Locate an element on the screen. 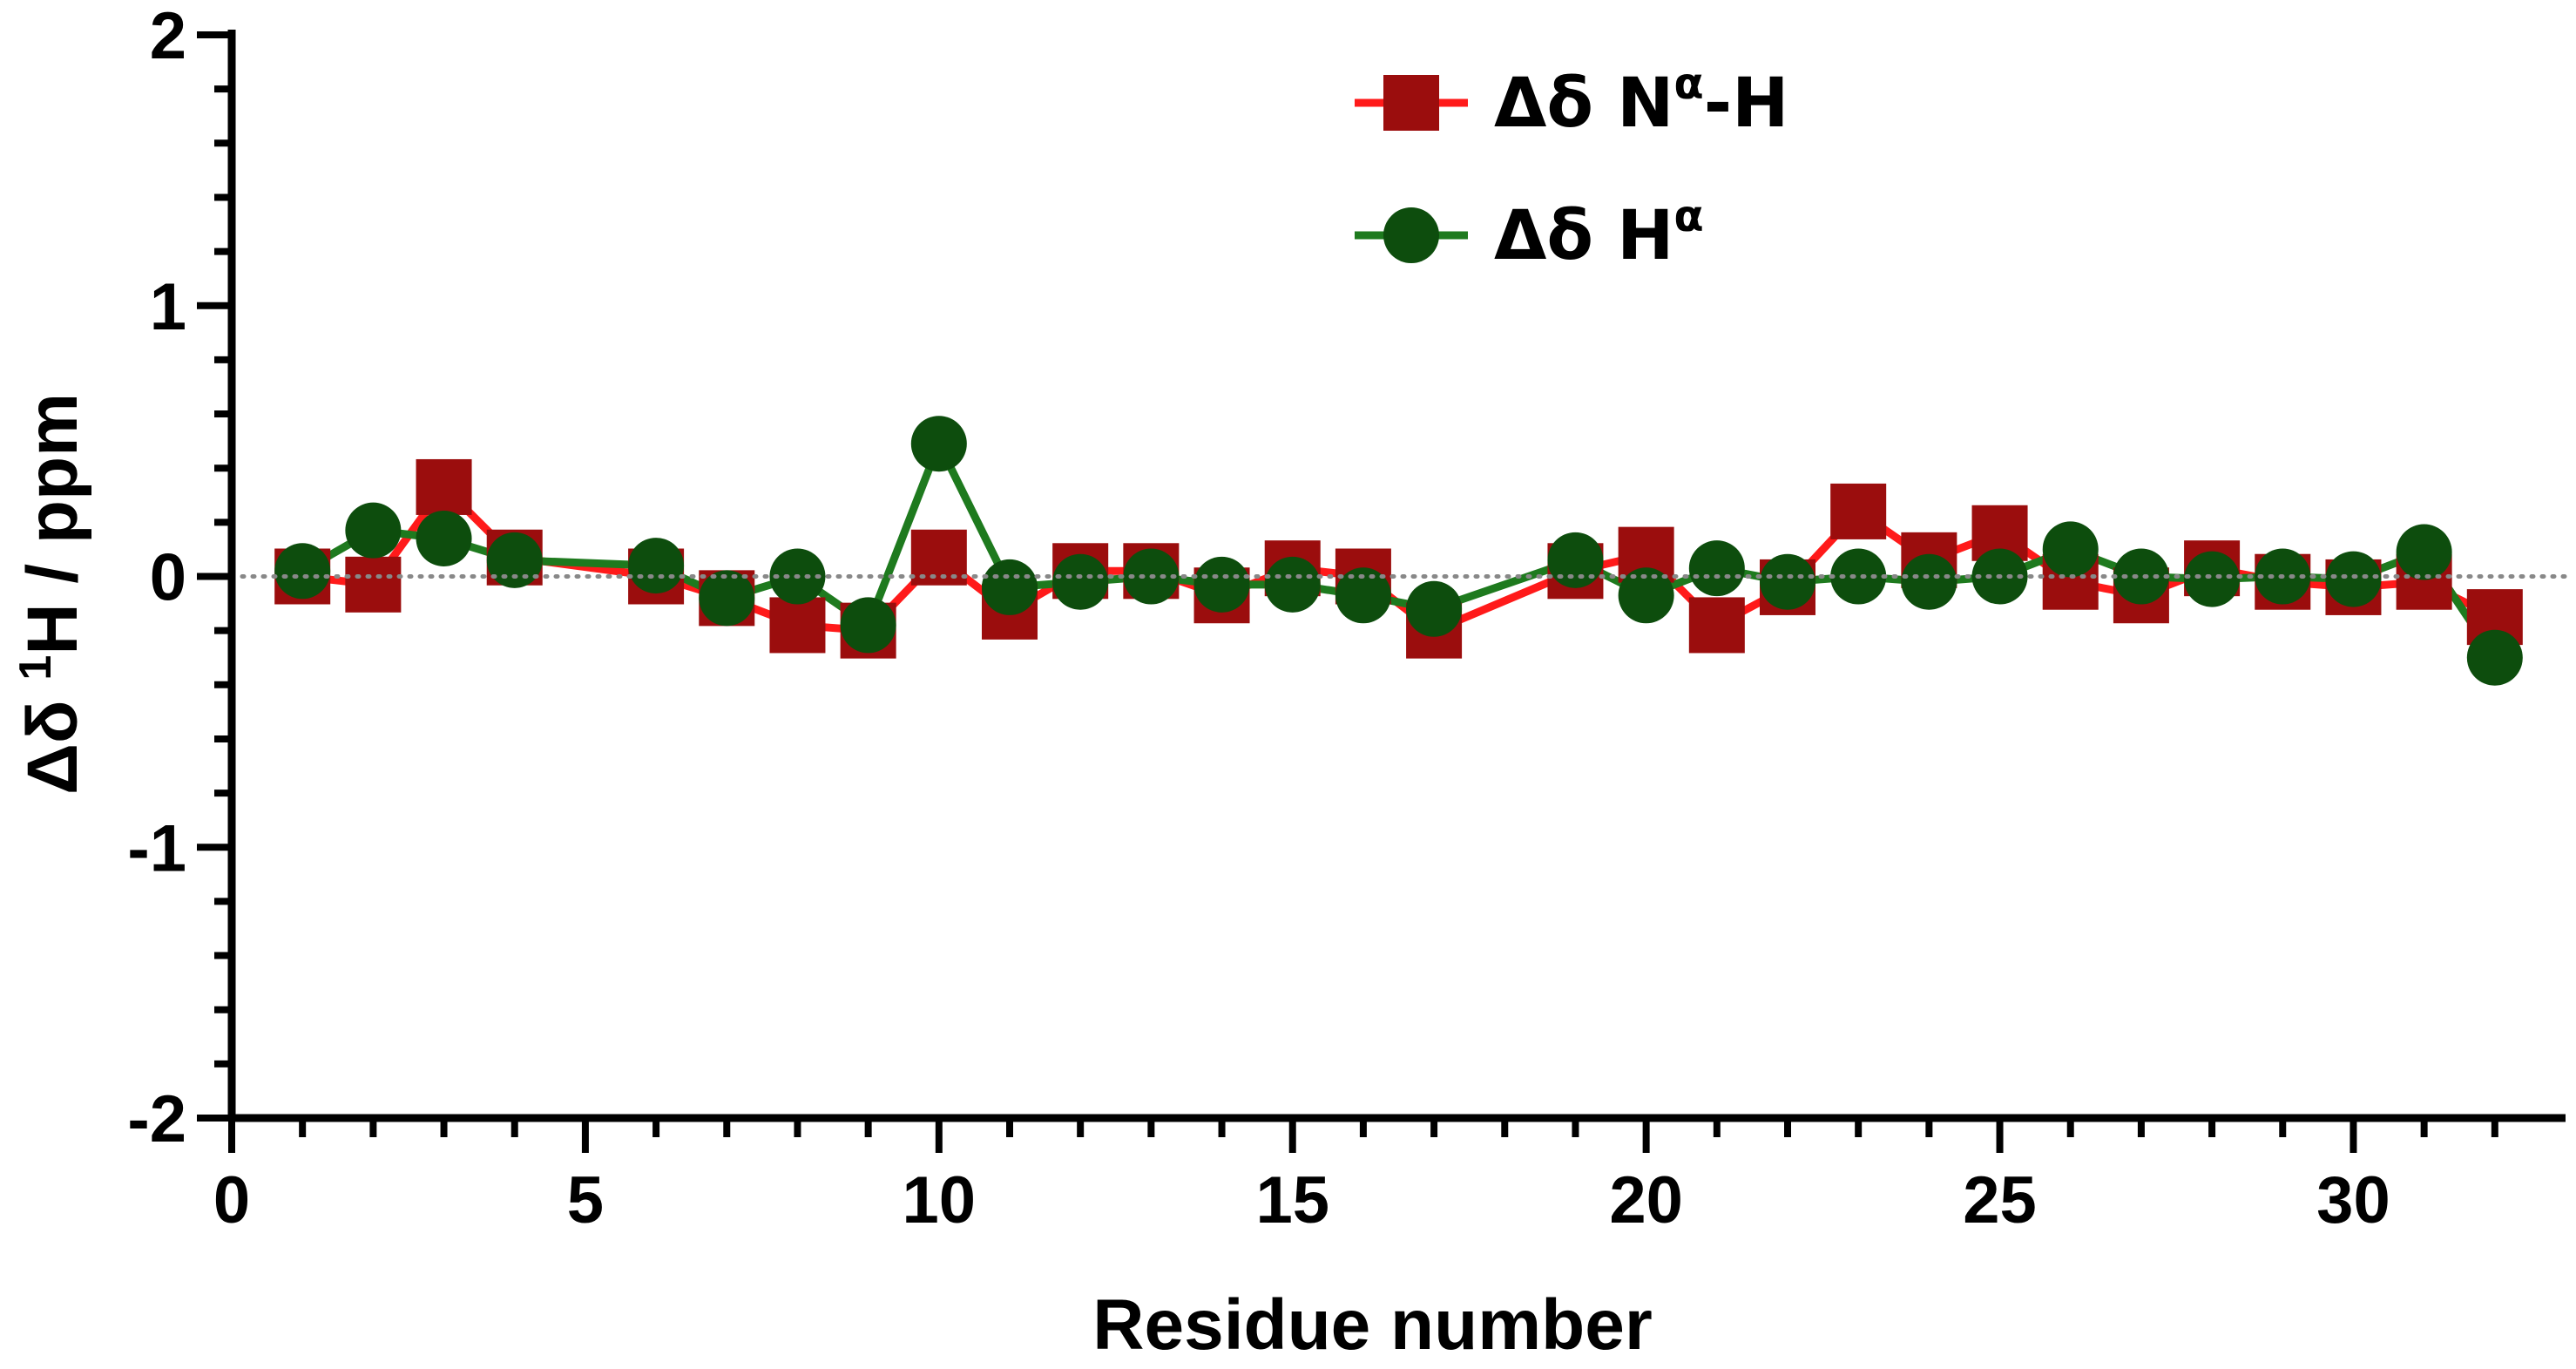 The height and width of the screenshot is (1369, 2576). legend-label-1: Δδ Nα-H is located at coordinates (1641, 100).